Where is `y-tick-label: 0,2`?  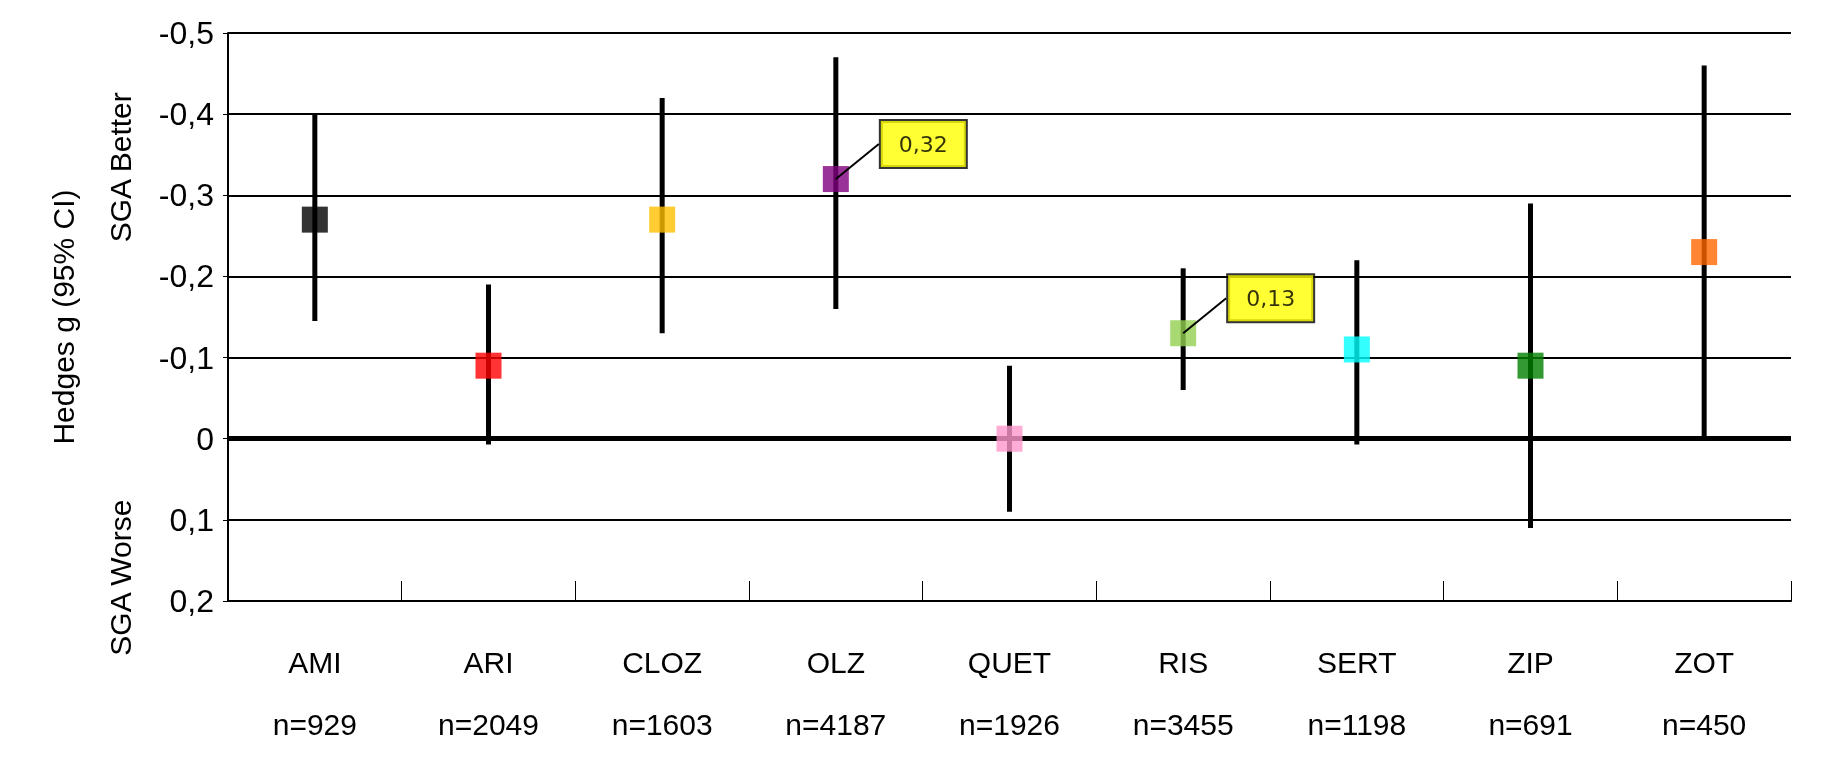
y-tick-label: 0,2 is located at coordinates (191, 601).